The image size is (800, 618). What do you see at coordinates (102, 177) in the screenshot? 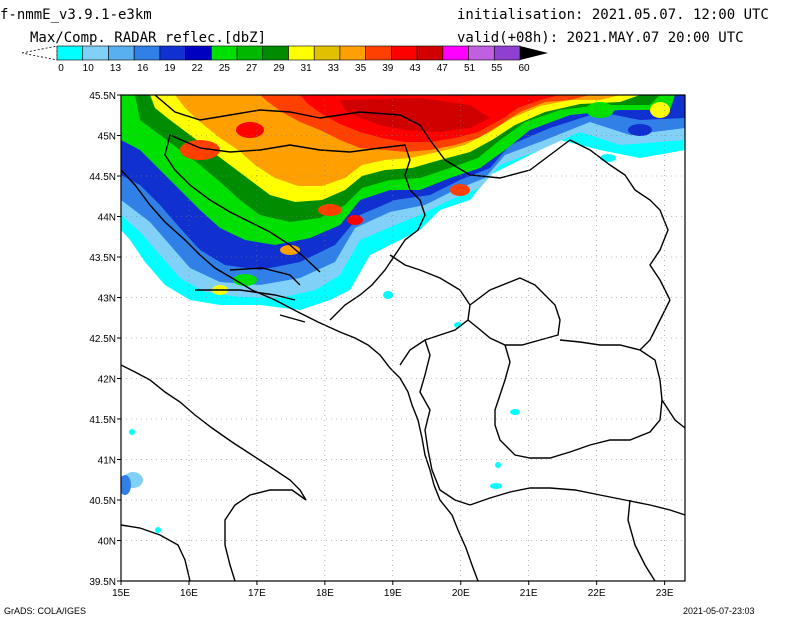
I see `lat-tick-label: 44.5N` at bounding box center [102, 177].